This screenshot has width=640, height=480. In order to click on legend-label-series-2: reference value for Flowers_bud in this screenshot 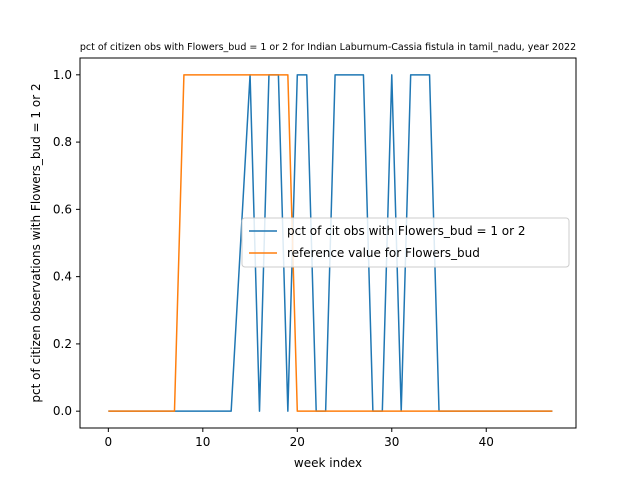, I will do `click(383, 253)`.